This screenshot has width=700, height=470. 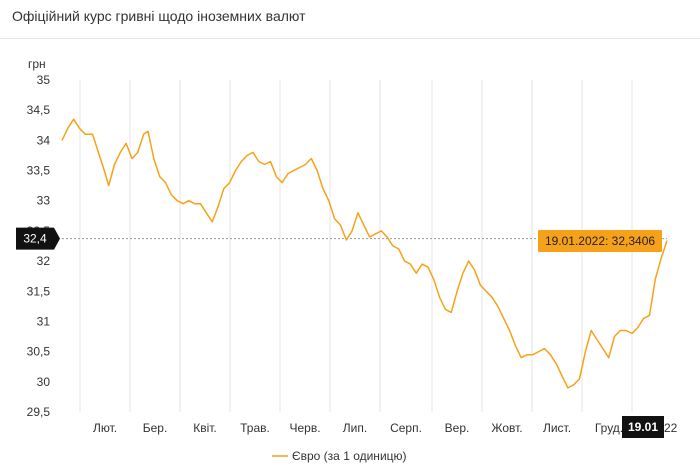 I want to click on x-tick-label: Серп., so click(x=406, y=428).